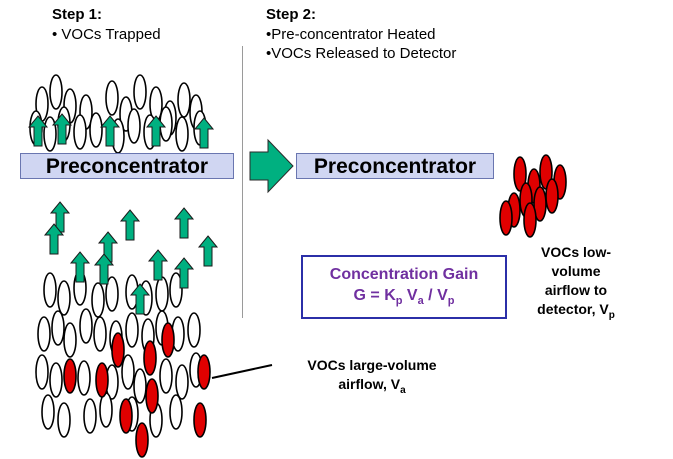 The width and height of the screenshot is (673, 459). What do you see at coordinates (77, 14) in the screenshot?
I see `step1-title: Step 1:` at bounding box center [77, 14].